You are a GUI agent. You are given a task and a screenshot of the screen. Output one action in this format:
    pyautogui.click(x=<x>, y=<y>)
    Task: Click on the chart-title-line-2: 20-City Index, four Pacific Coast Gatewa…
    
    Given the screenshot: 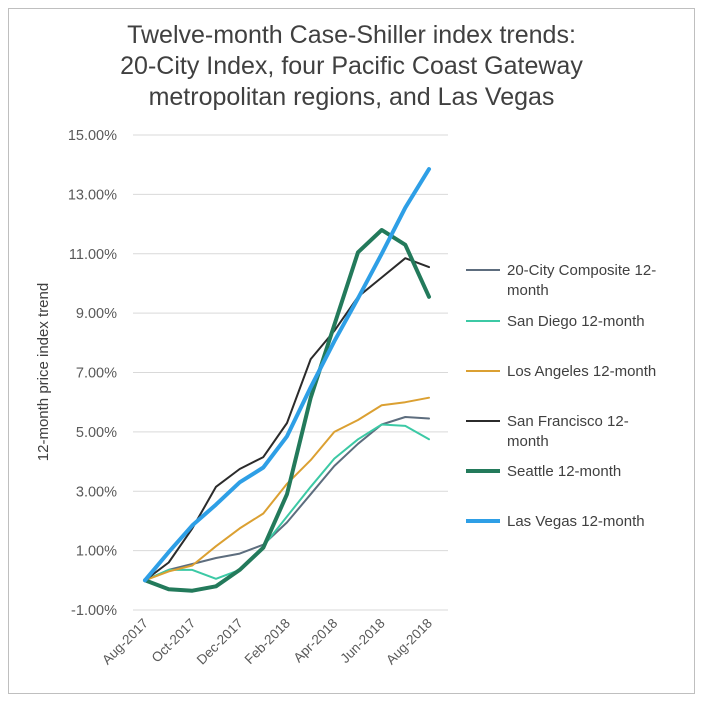 What is the action you would take?
    pyautogui.click(x=351, y=66)
    